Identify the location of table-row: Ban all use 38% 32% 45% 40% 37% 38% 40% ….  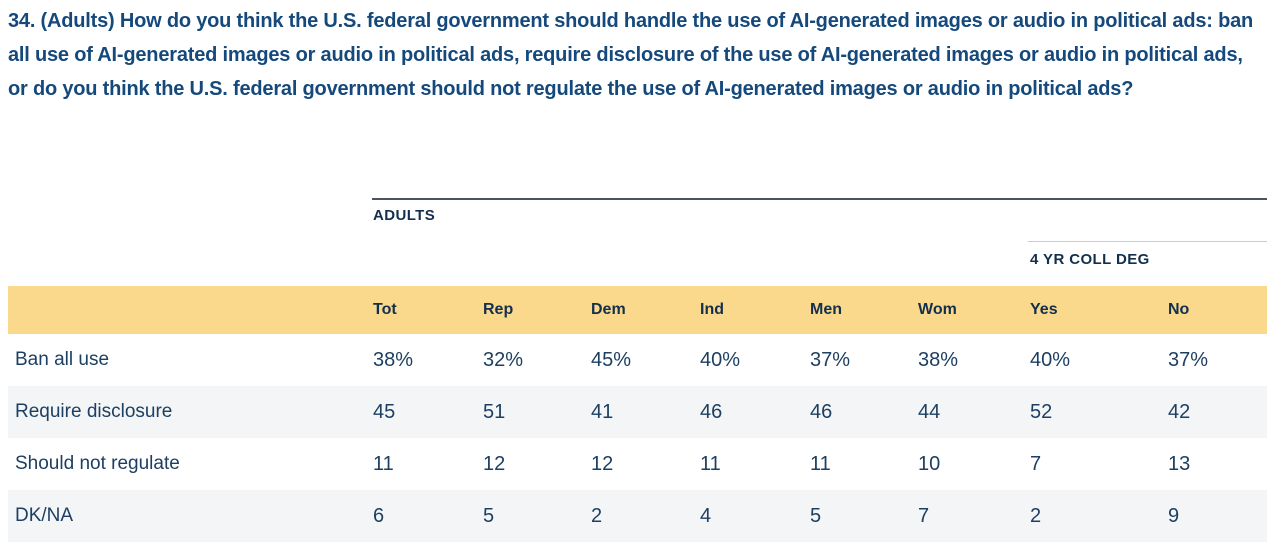
(637, 360).